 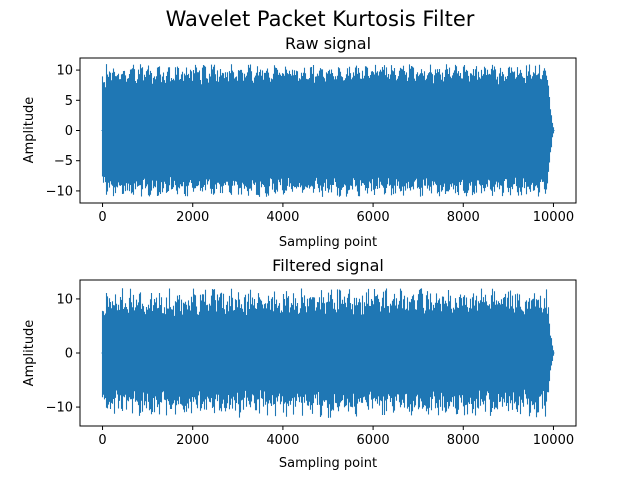 What do you see at coordinates (102, 217) in the screenshot?
I see `raw-signal-x-tick-label: 0` at bounding box center [102, 217].